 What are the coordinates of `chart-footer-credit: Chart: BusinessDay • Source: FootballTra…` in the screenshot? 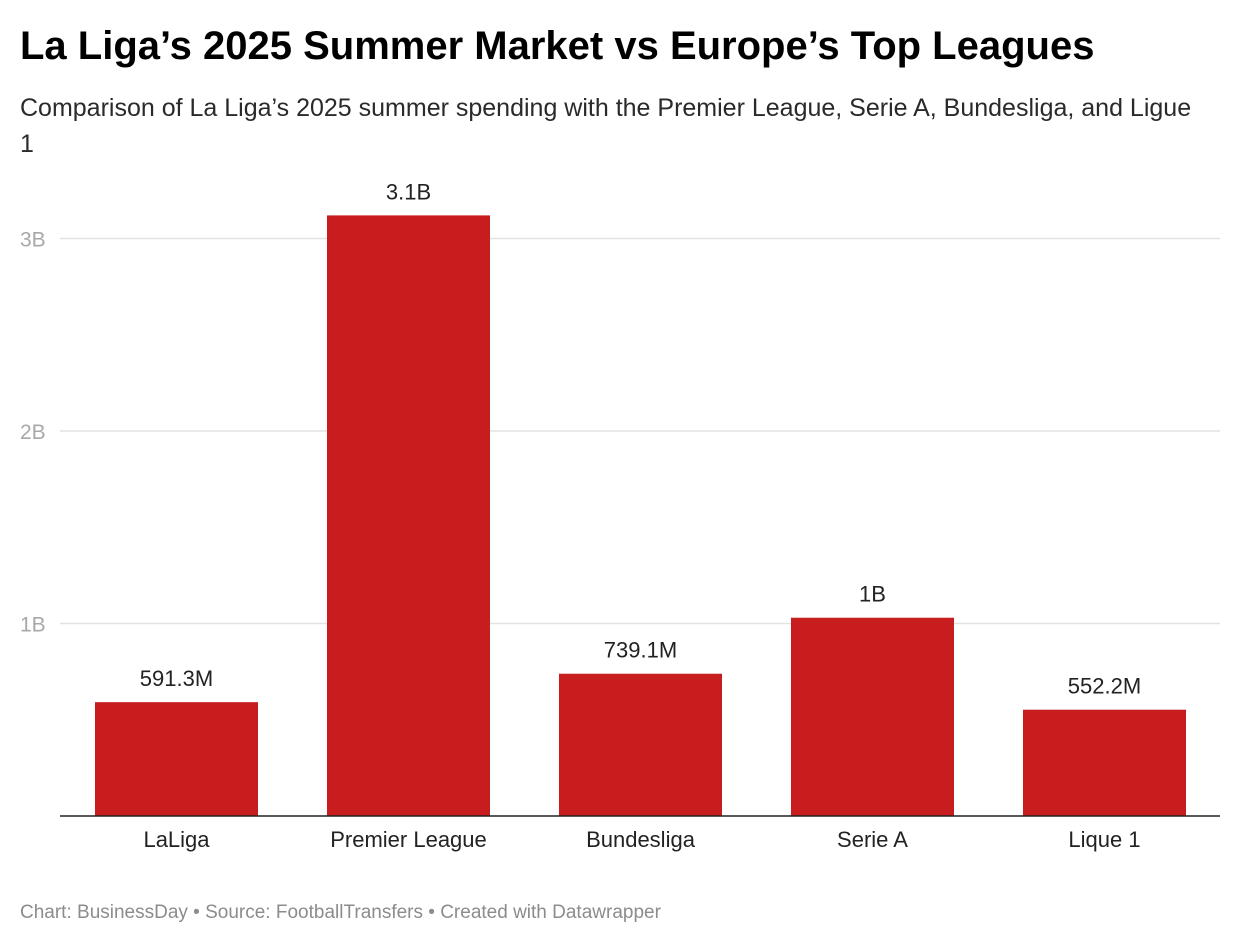 It's located at (340, 912).